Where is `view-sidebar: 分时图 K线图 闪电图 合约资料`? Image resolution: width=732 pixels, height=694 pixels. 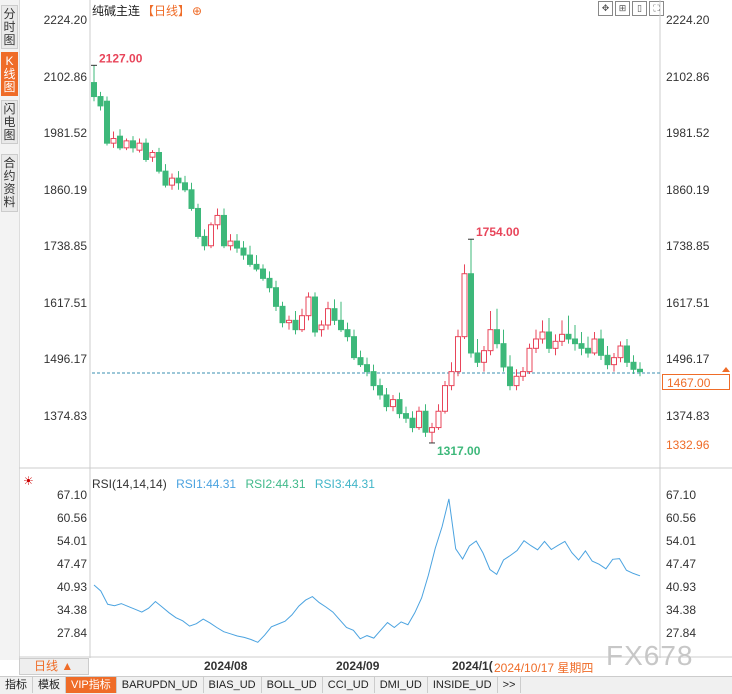
view-sidebar: 分时图 K线图 闪电图 合约资料 is located at coordinates (10, 330).